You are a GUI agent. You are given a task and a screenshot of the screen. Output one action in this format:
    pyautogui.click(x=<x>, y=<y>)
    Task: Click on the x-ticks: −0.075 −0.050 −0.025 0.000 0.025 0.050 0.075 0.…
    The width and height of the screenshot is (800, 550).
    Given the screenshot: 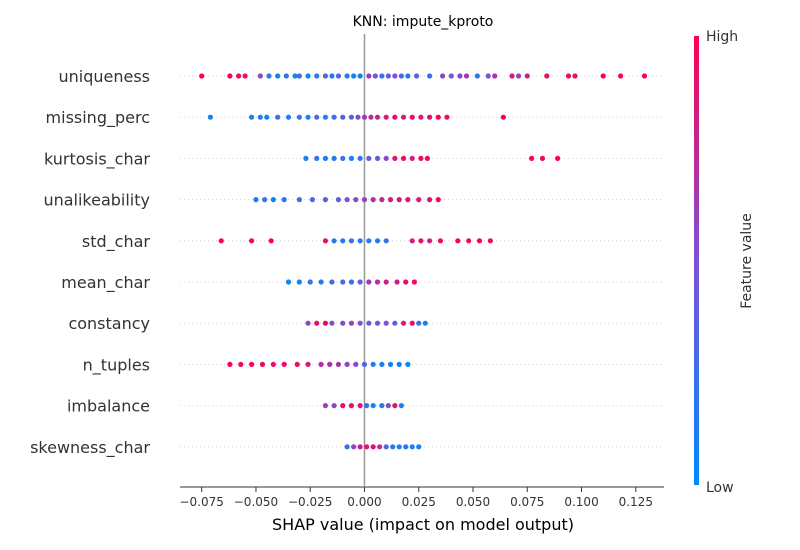 What is the action you would take?
    pyautogui.click(x=416, y=498)
    